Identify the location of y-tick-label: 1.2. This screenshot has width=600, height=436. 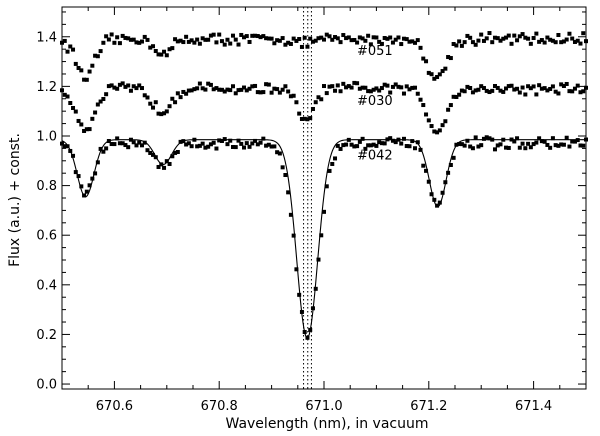
(46, 87).